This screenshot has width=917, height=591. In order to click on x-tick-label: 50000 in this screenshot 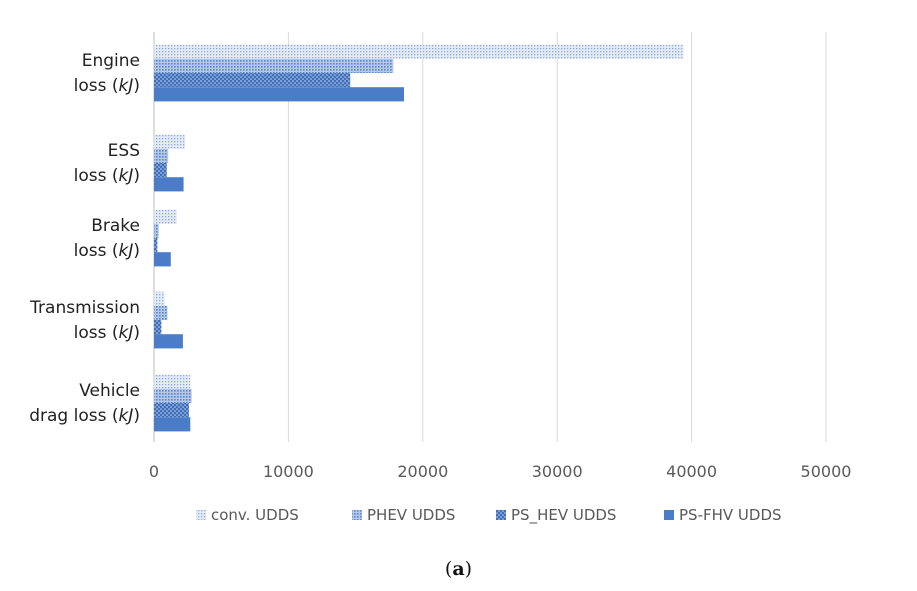, I will do `click(826, 471)`.